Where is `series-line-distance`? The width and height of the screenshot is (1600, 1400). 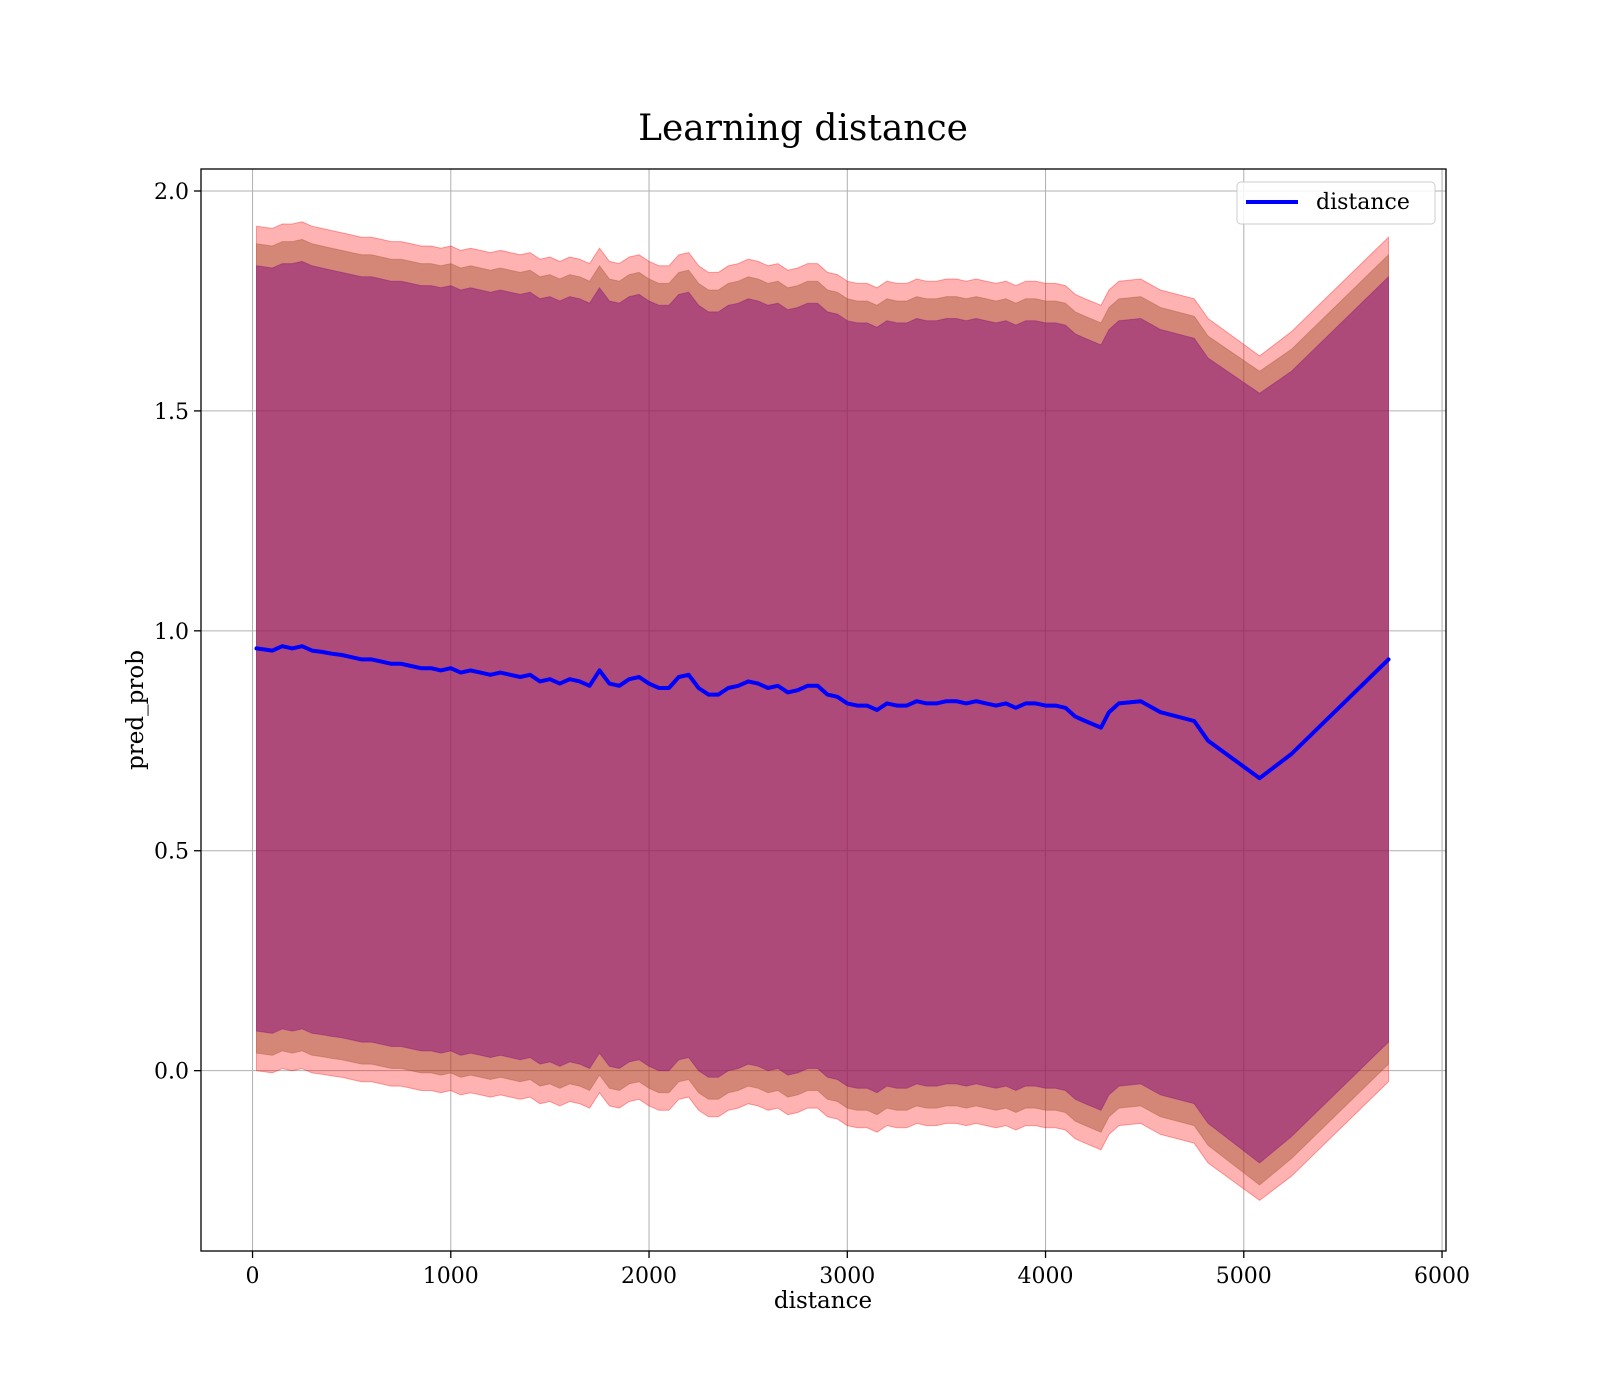 series-line-distance is located at coordinates (822, 712).